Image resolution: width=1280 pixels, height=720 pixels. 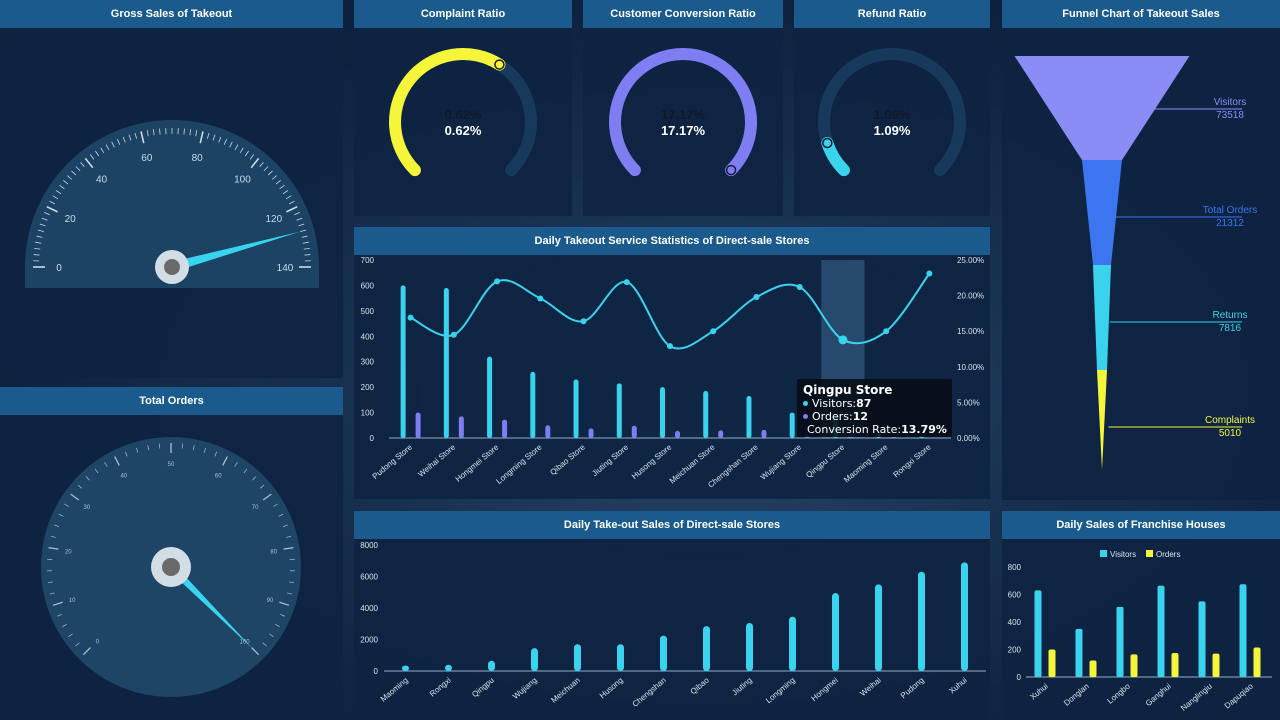 What do you see at coordinates (369, 577) in the screenshot?
I see `y-tick-label: 6000` at bounding box center [369, 577].